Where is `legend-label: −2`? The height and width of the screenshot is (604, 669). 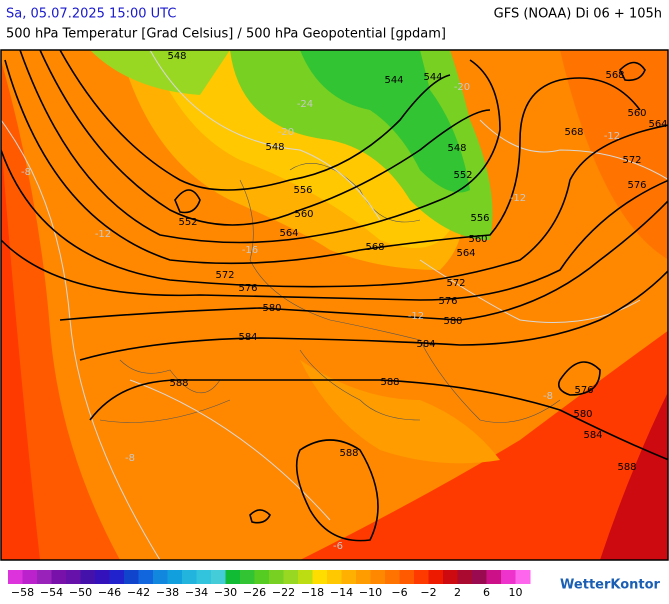 legend-label: −2 is located at coordinates (428, 592).